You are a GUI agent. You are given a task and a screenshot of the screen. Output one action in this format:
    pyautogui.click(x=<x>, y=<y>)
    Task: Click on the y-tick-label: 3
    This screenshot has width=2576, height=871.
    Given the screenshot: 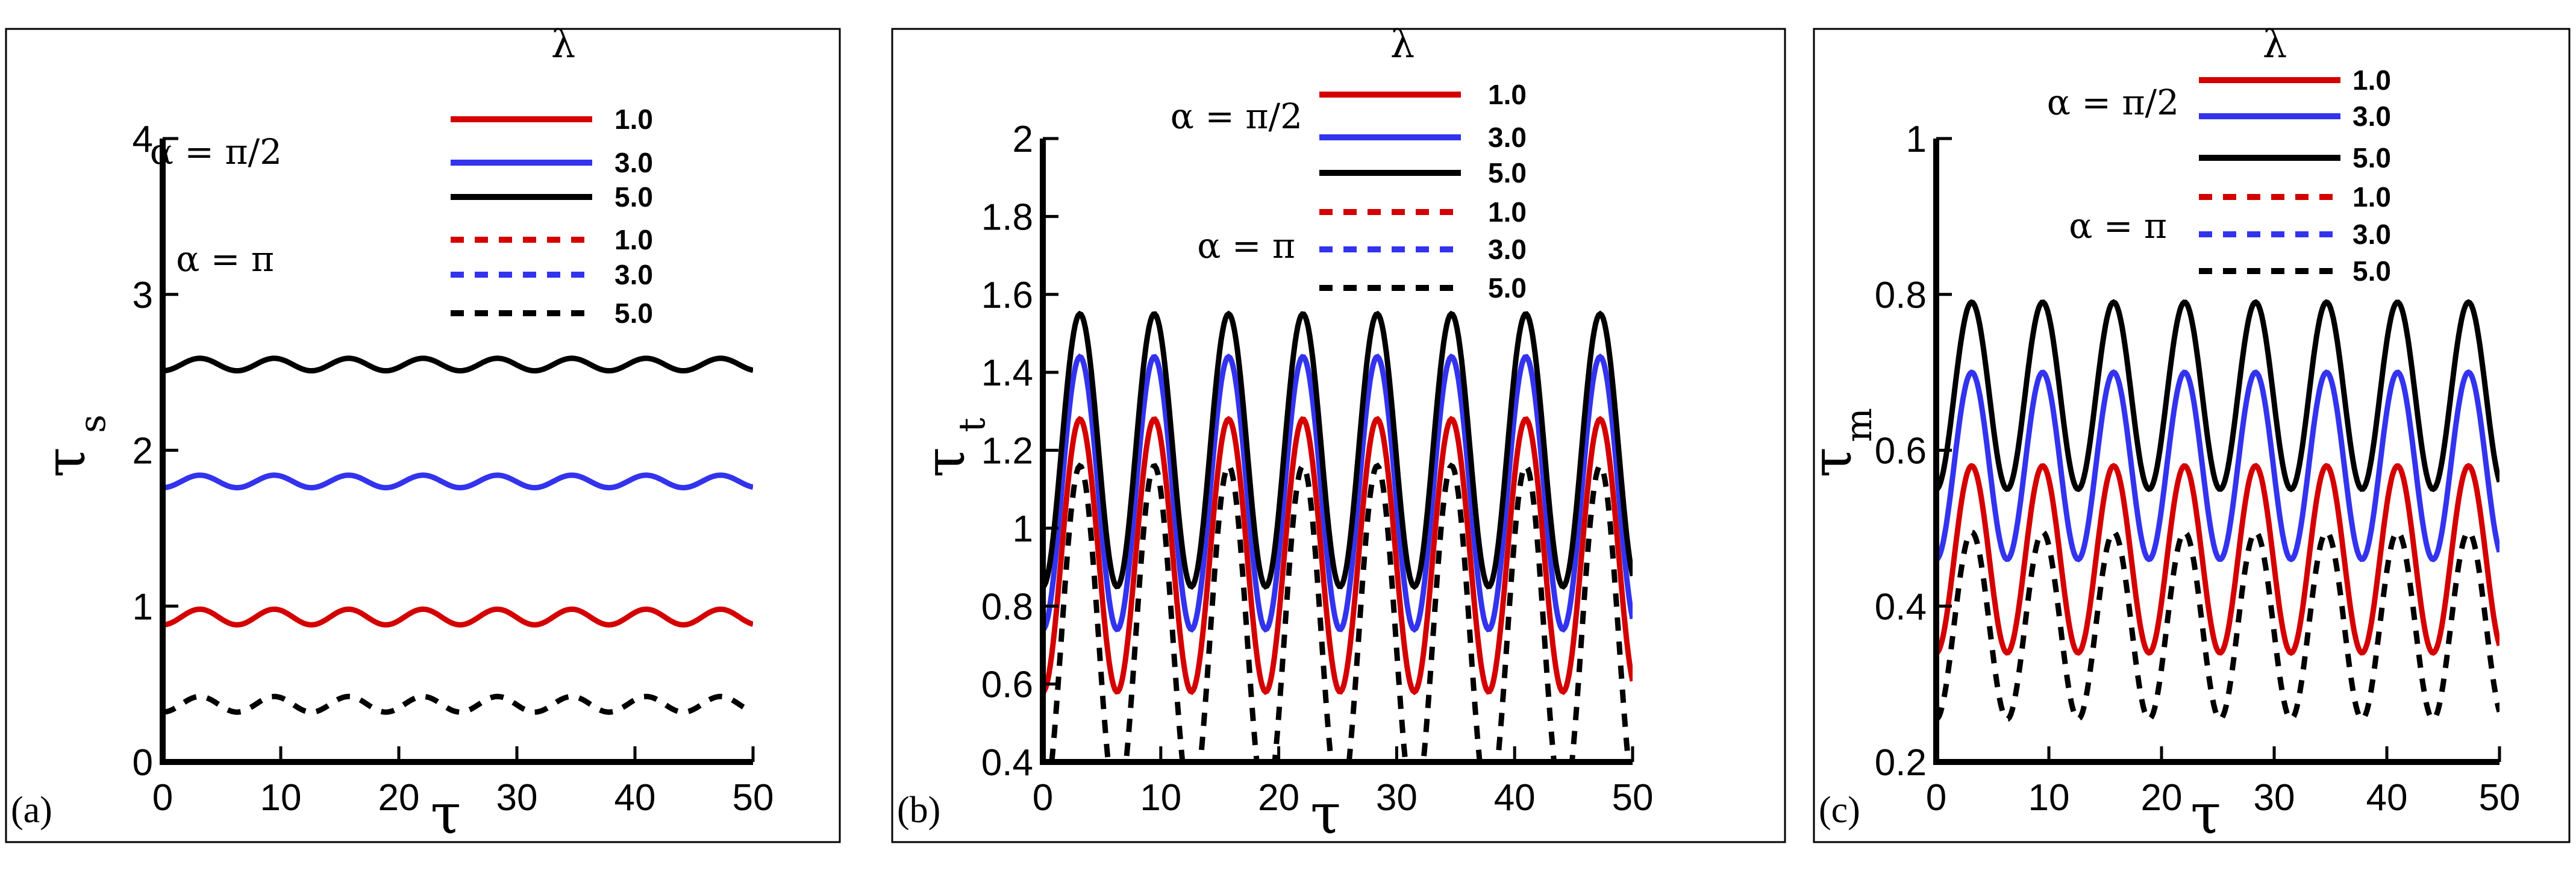 What is the action you would take?
    pyautogui.click(x=143, y=295)
    